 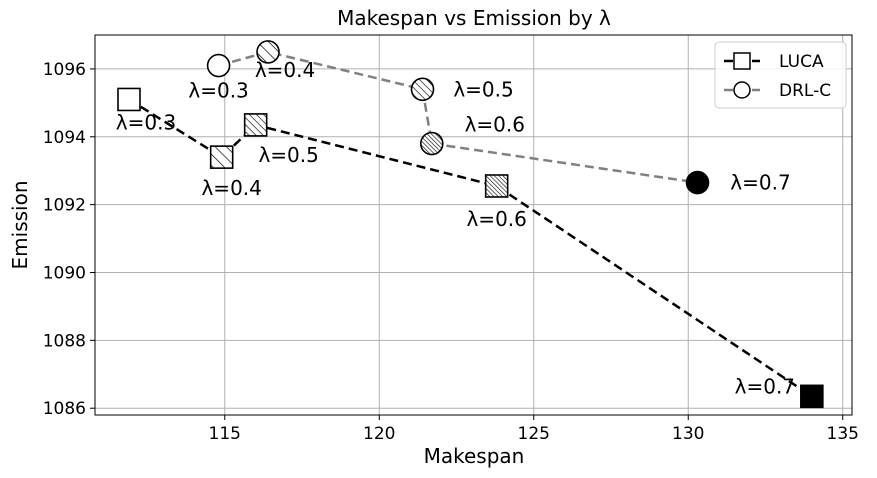 I want to click on x-axis-label: Makespan, so click(x=474, y=456).